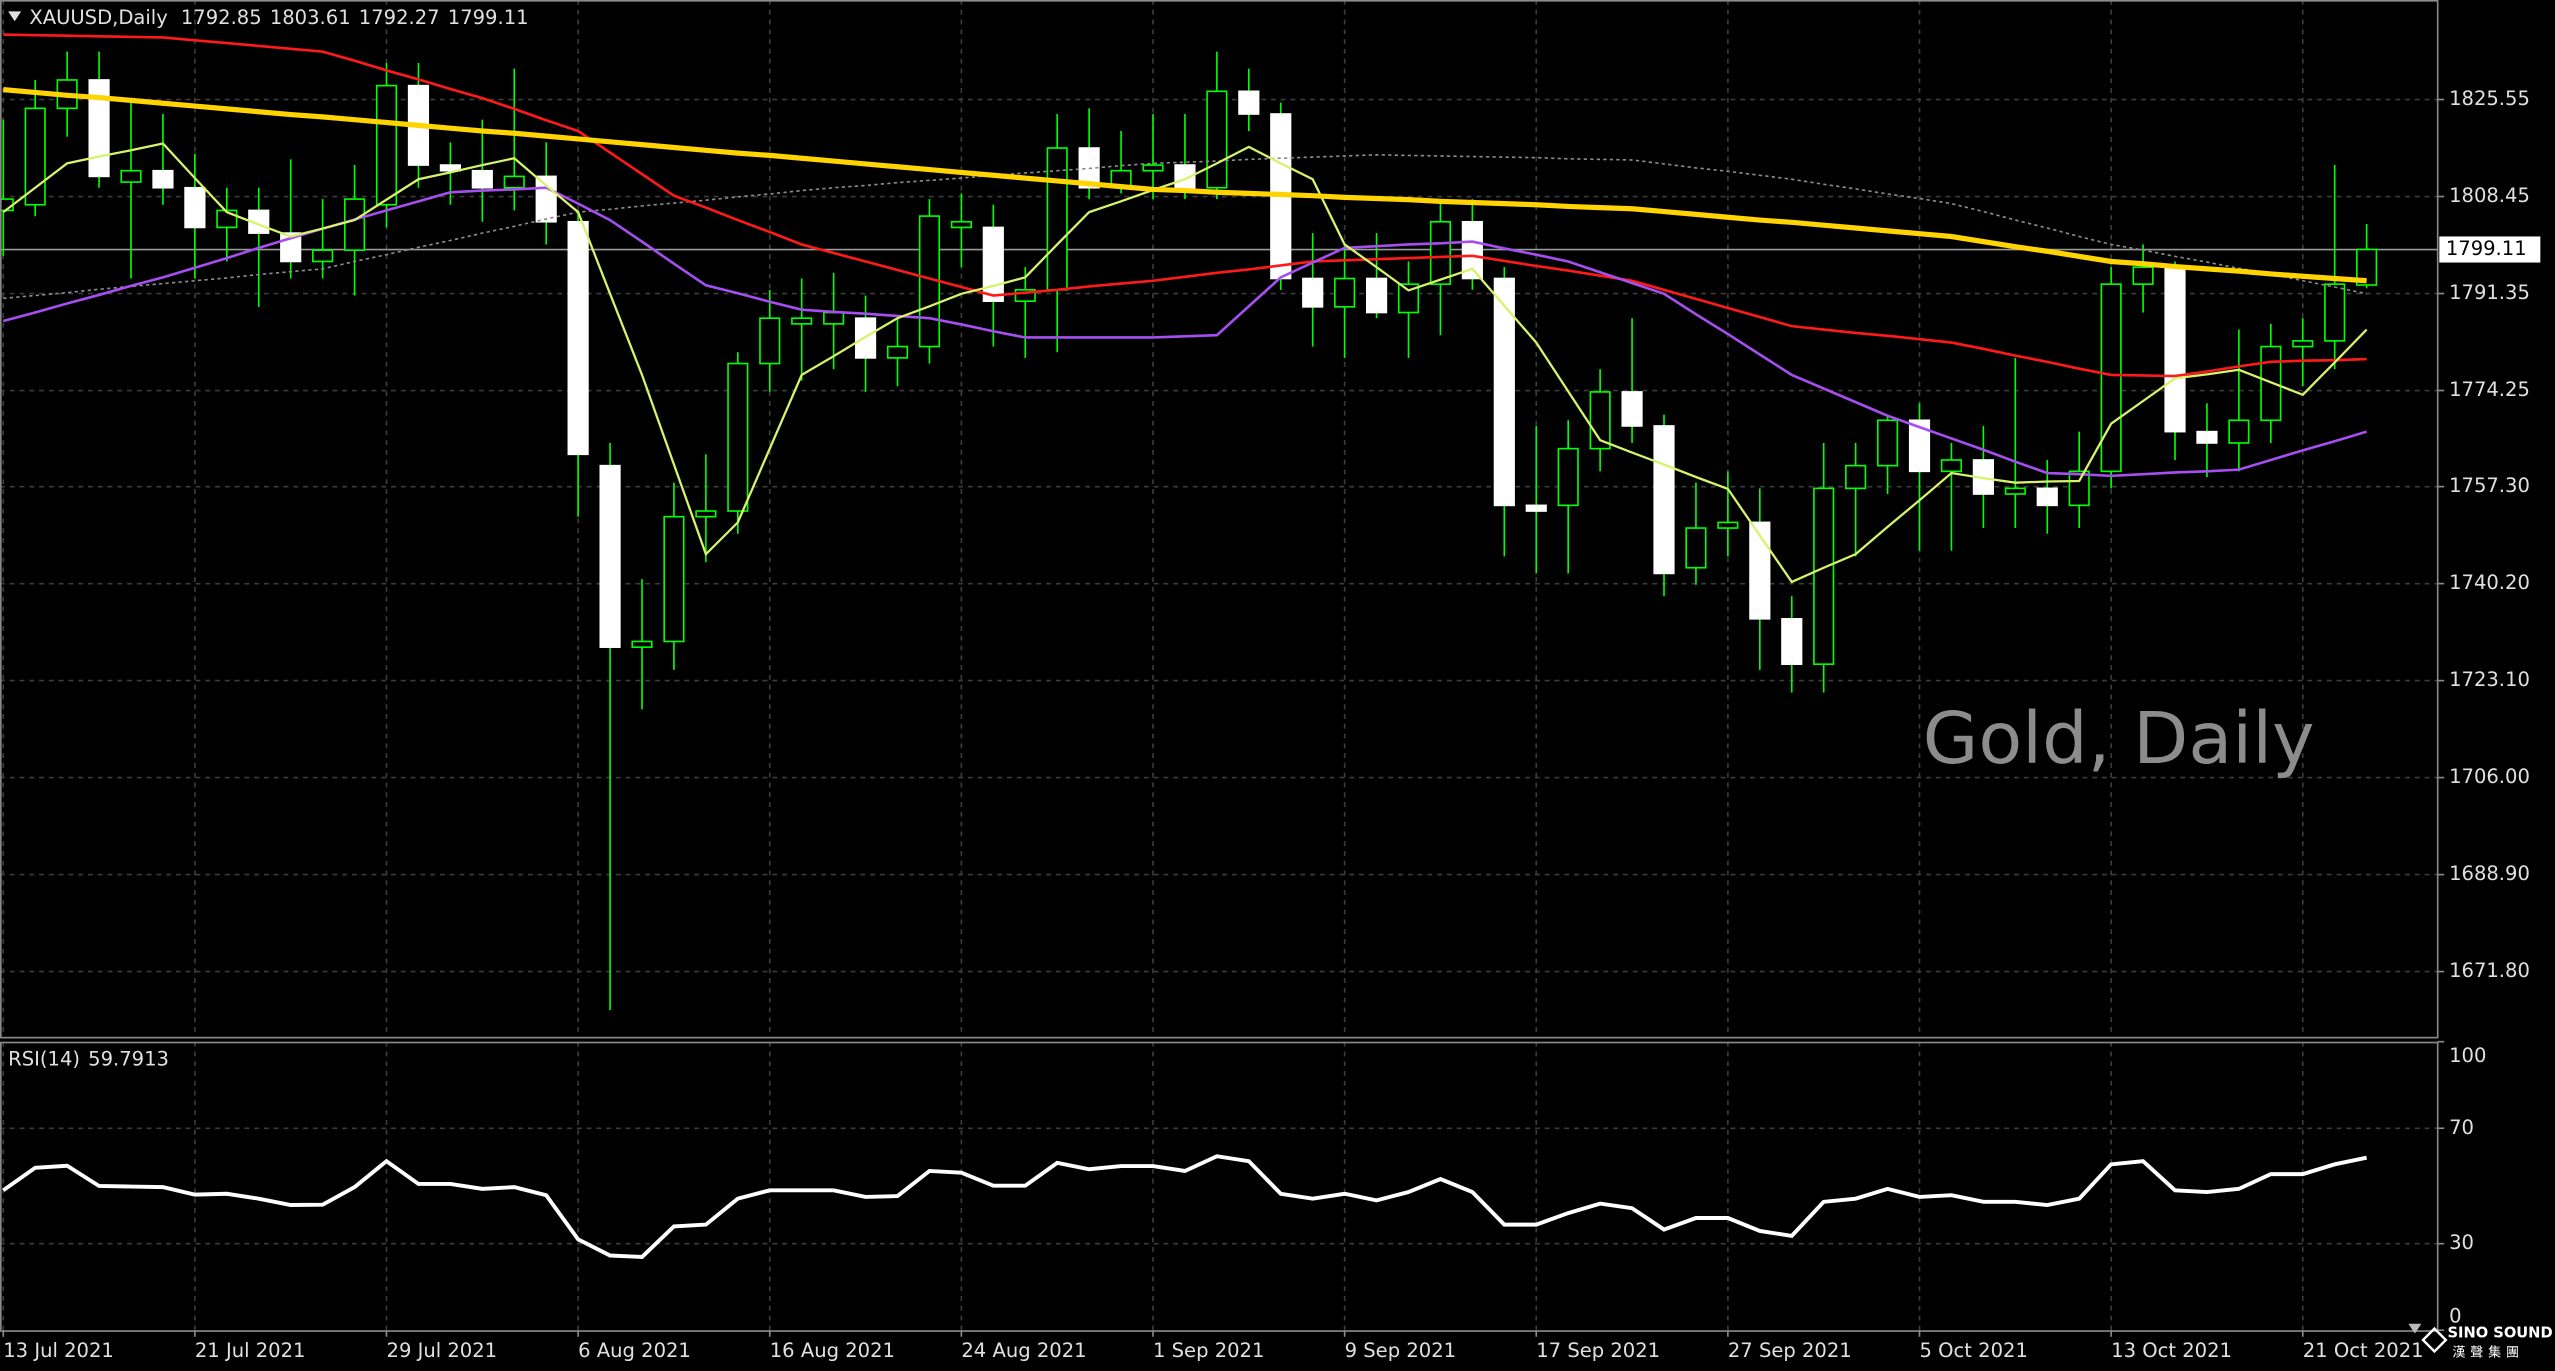  What do you see at coordinates (1023, 1350) in the screenshot?
I see `x-tick-label: 24 Aug 2021` at bounding box center [1023, 1350].